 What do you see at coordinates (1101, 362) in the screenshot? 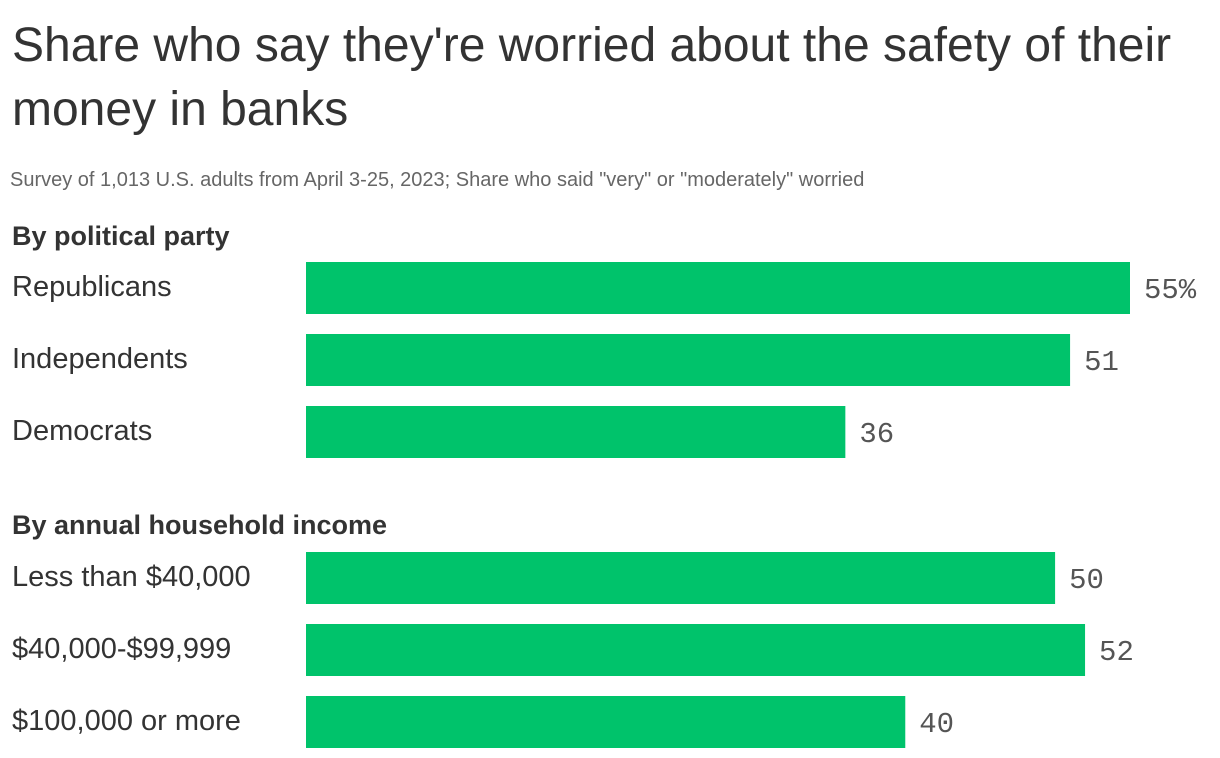
I see `value-label: 51` at bounding box center [1101, 362].